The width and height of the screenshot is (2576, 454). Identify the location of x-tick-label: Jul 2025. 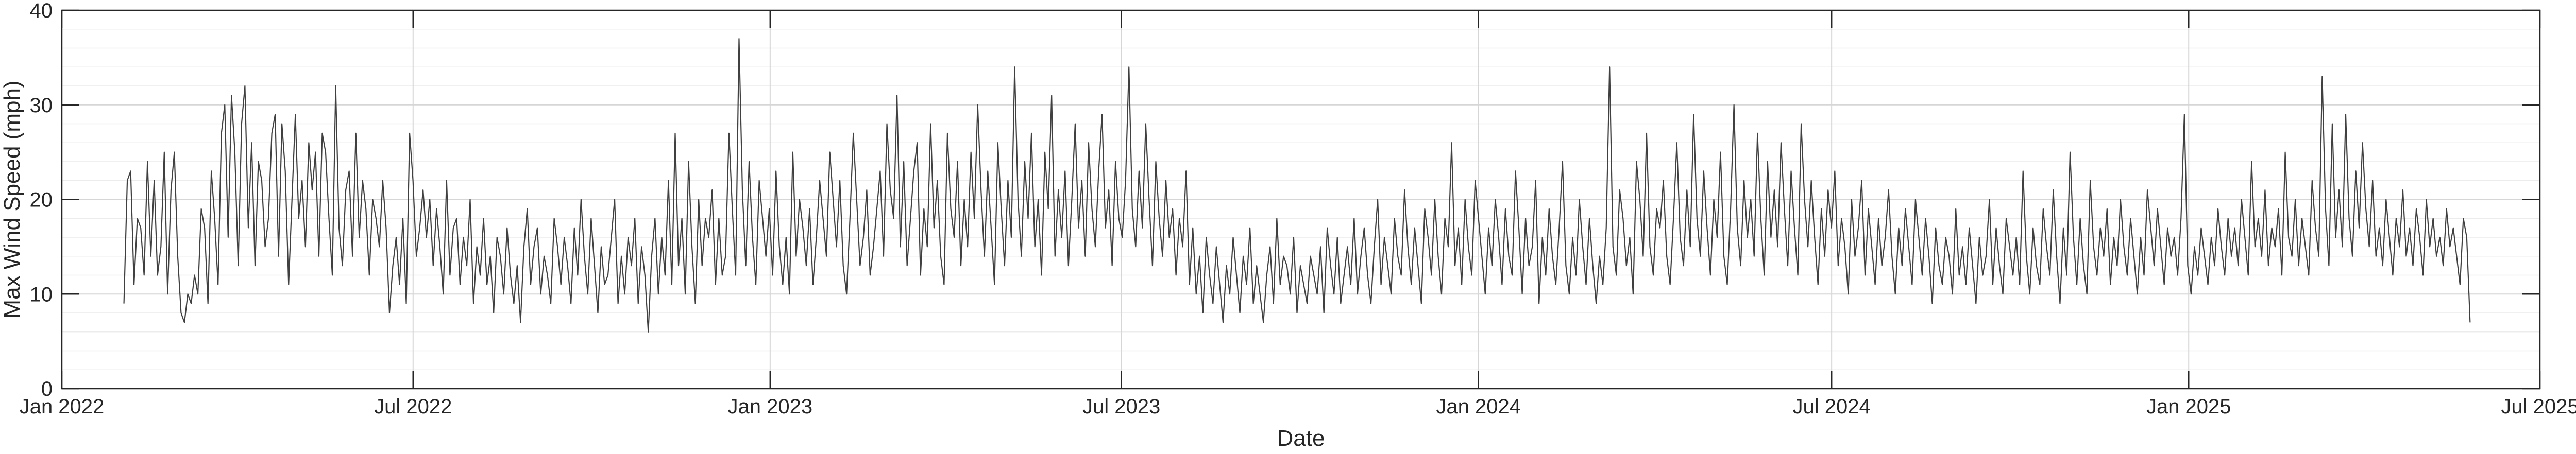
(2538, 406).